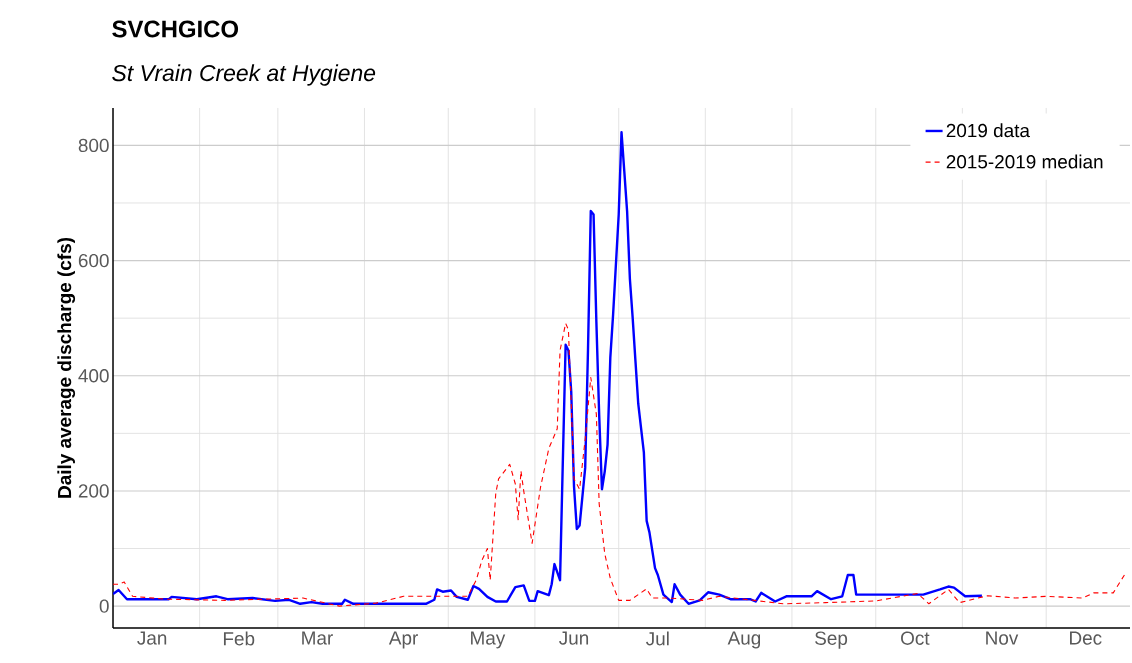  Describe the element at coordinates (244, 75) in the screenshot. I see `chart-subtitle: St Vrain Creek at Hygiene` at that location.